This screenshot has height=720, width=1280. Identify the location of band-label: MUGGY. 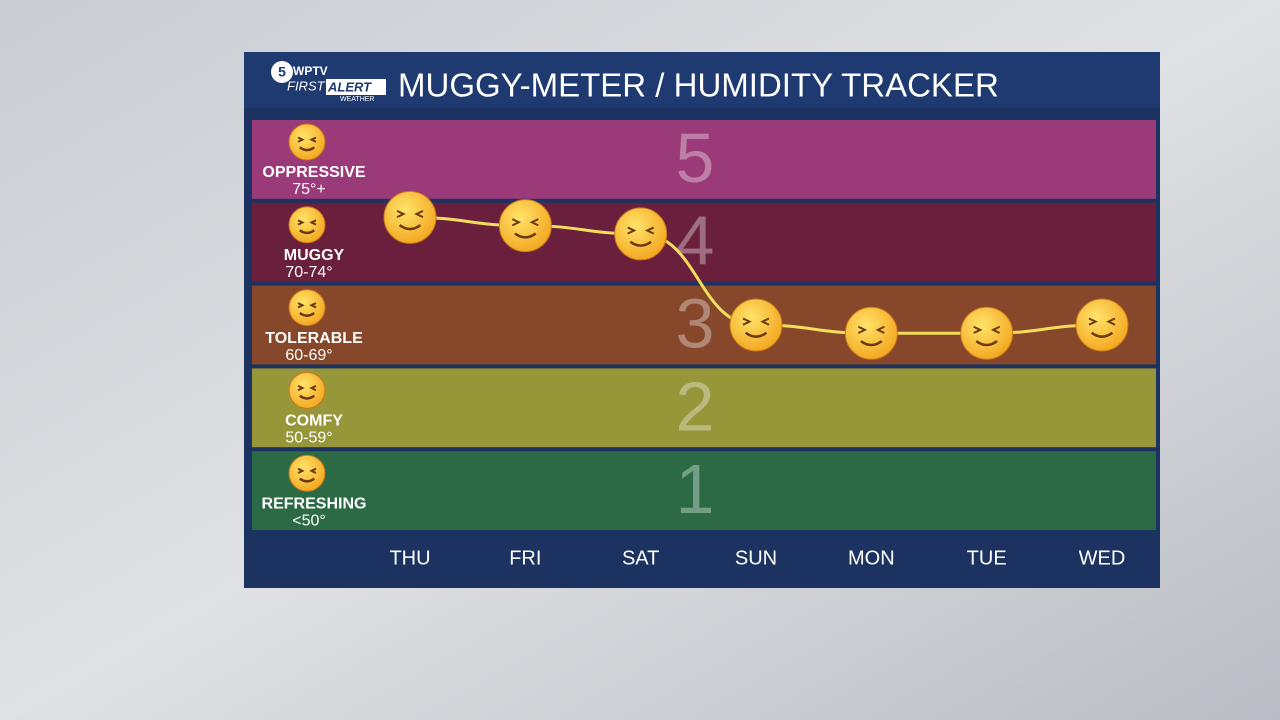
(314, 255).